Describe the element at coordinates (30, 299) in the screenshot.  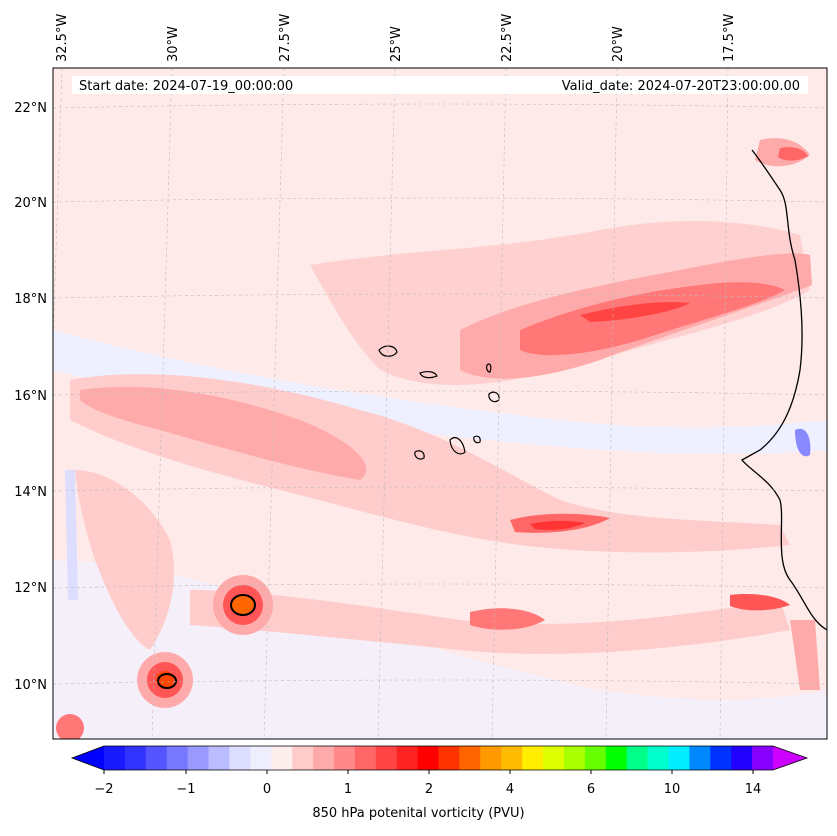
I see `lat-label: 18°N` at that location.